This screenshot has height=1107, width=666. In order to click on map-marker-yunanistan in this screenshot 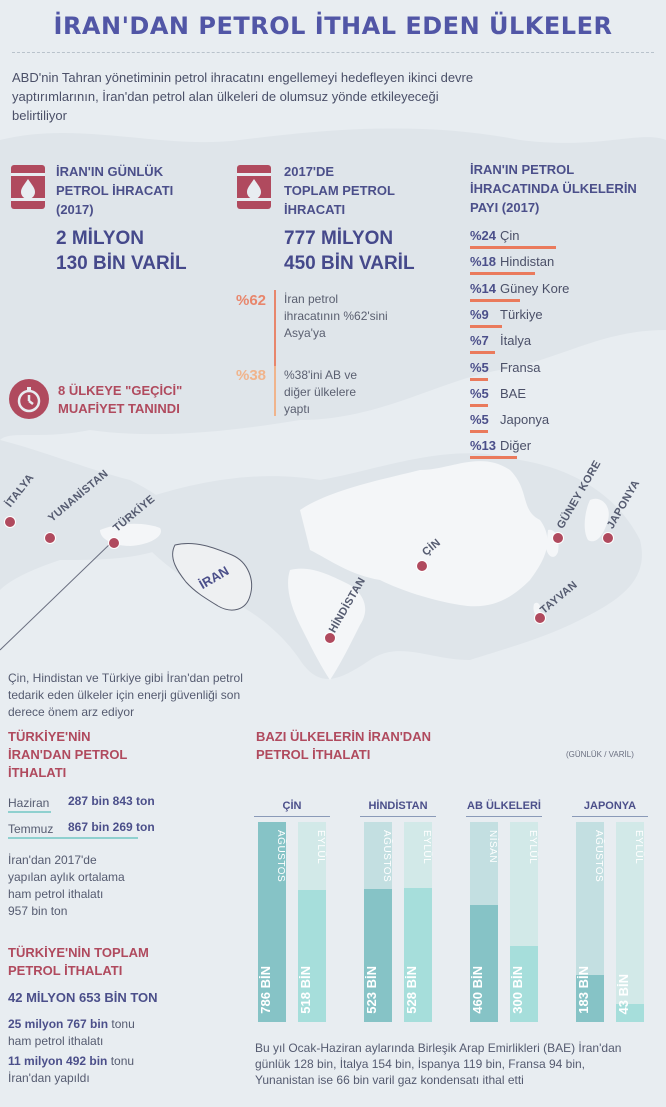, I will do `click(50, 538)`.